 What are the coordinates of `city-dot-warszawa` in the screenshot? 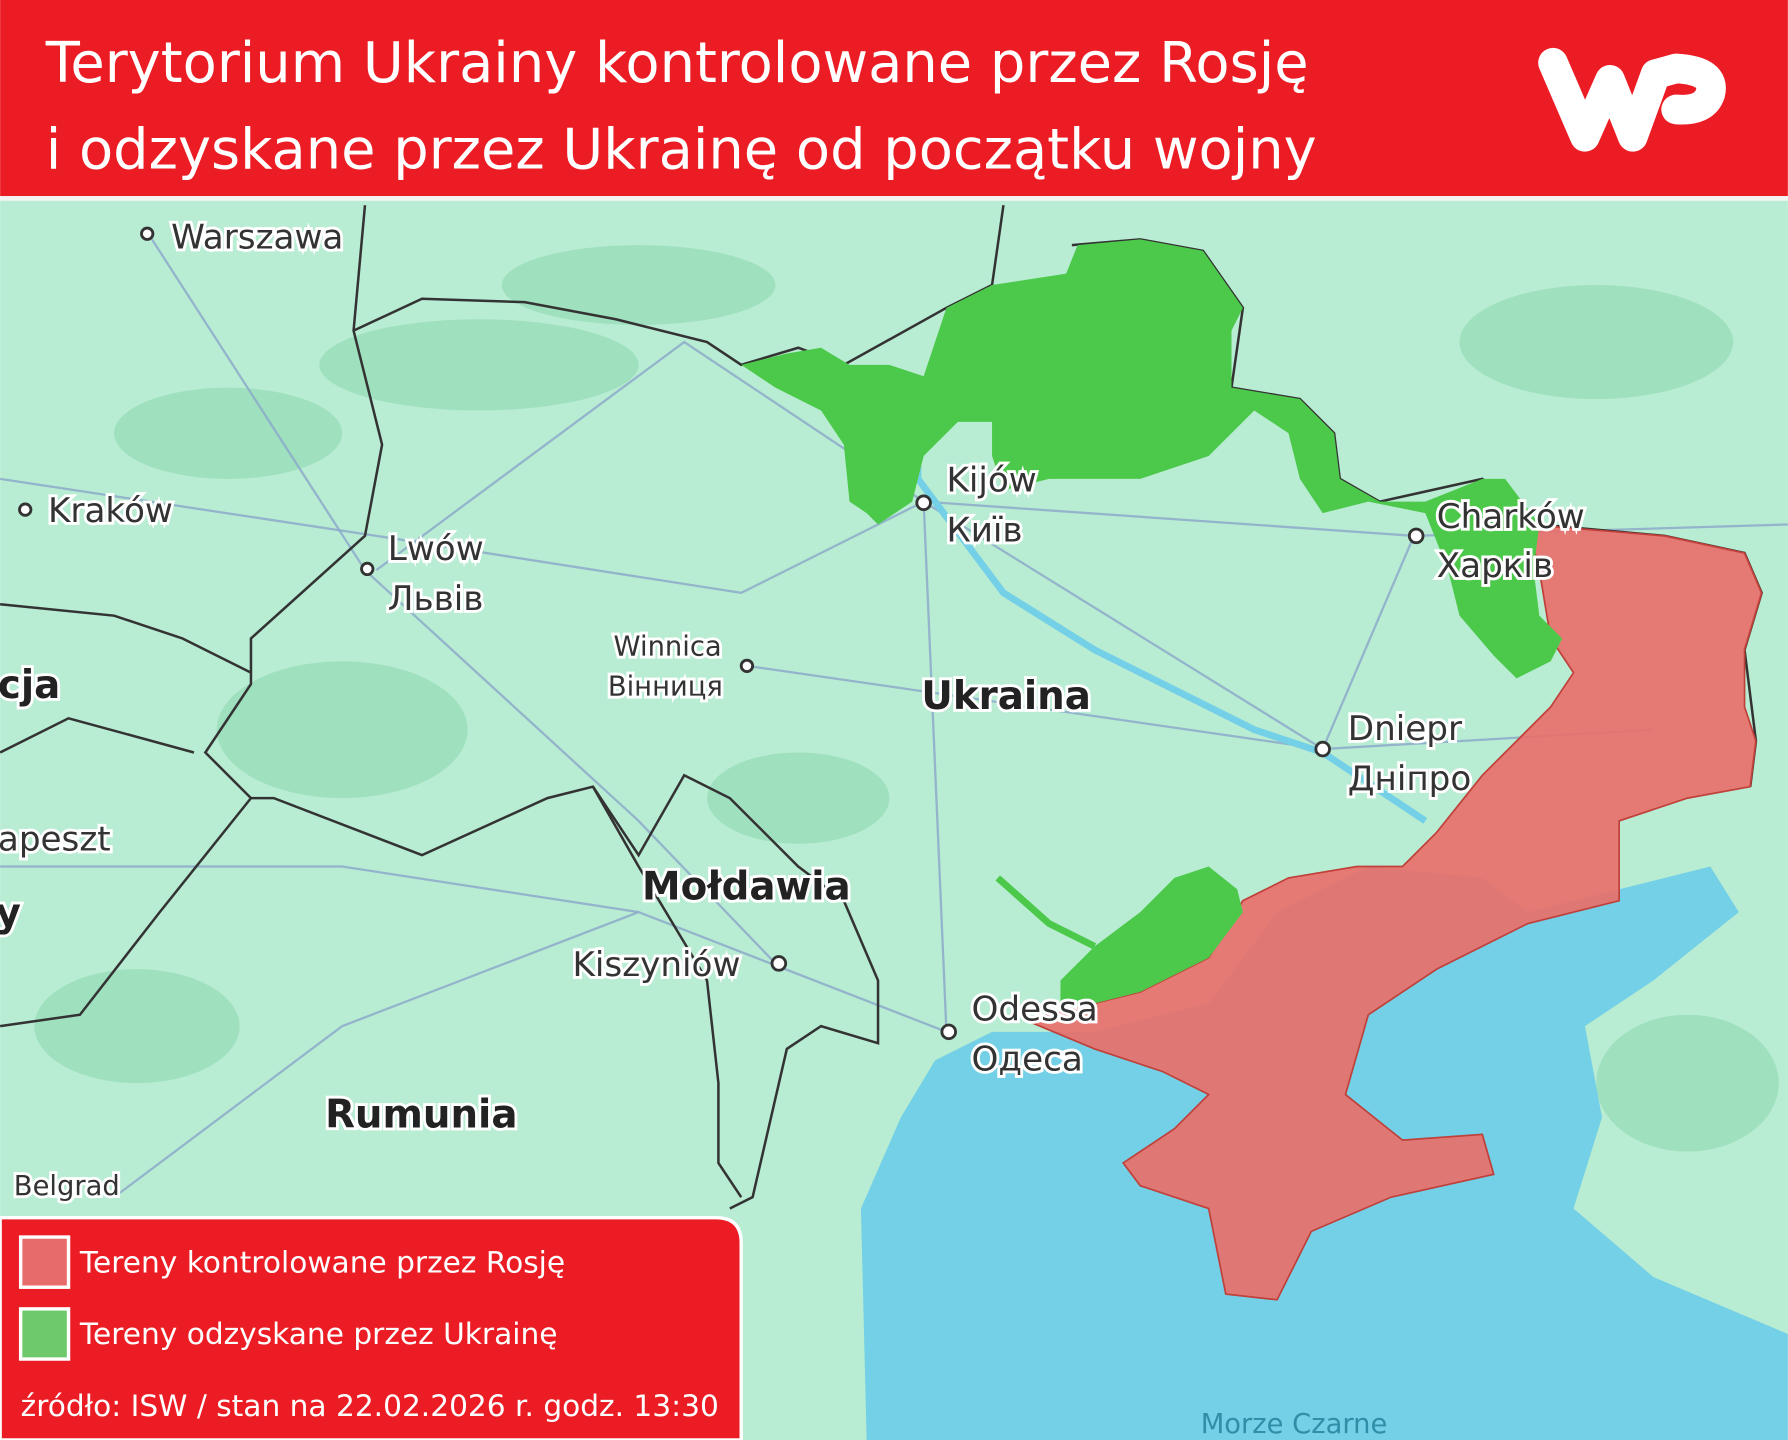 It's located at (147, 233).